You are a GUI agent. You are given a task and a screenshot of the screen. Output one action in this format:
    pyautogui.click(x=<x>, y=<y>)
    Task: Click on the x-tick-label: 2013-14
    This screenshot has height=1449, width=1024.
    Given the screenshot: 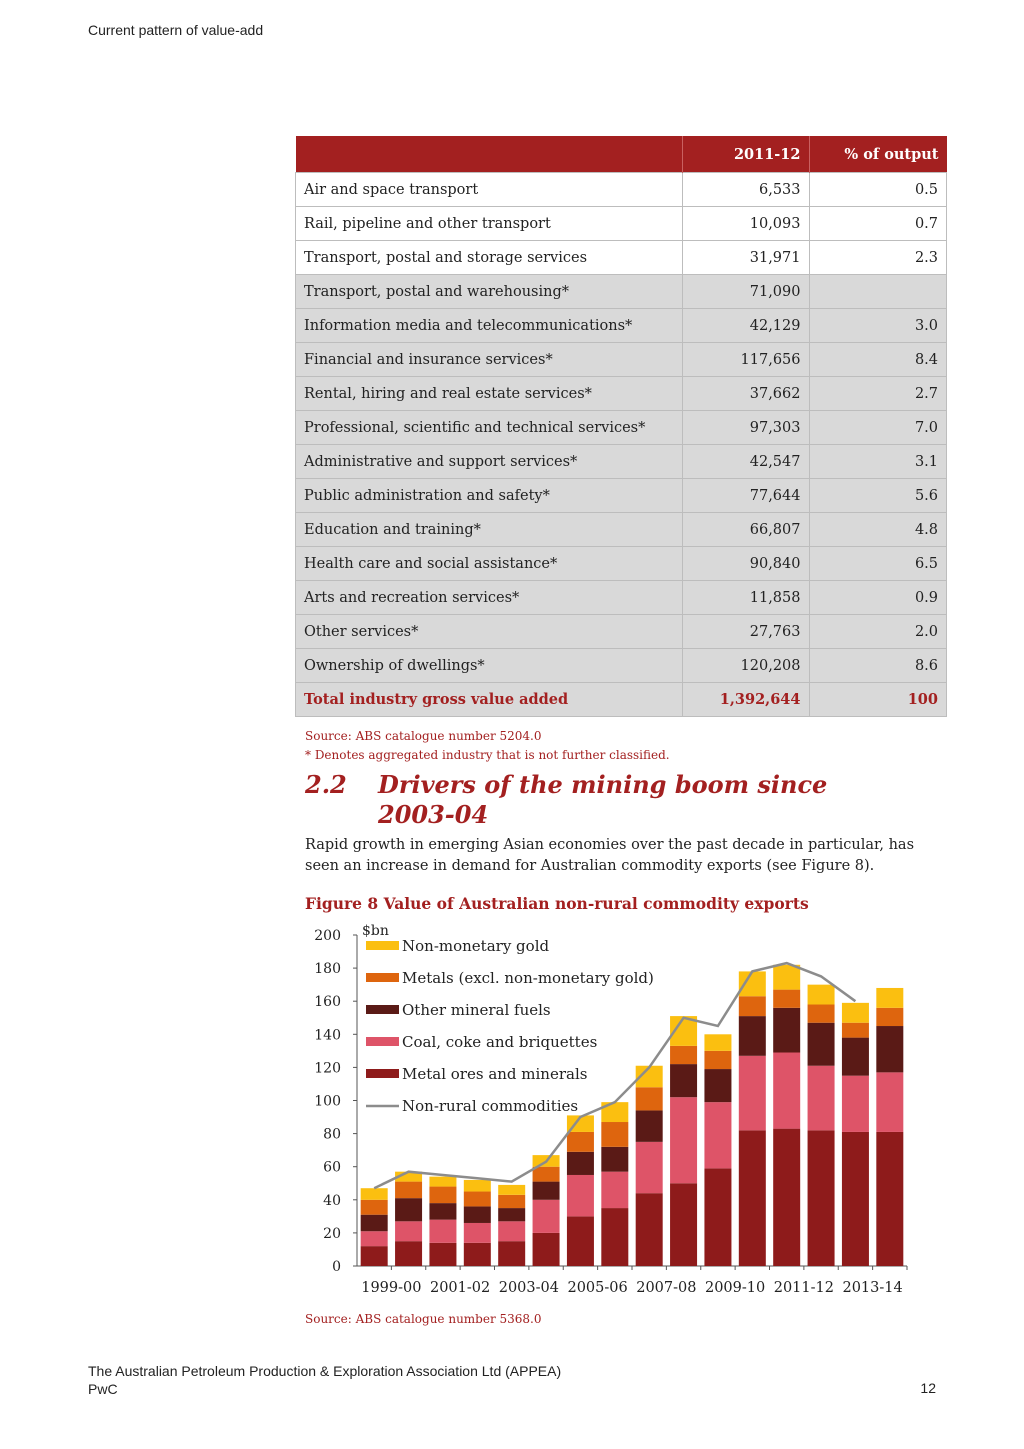 What is the action you would take?
    pyautogui.click(x=872, y=1288)
    